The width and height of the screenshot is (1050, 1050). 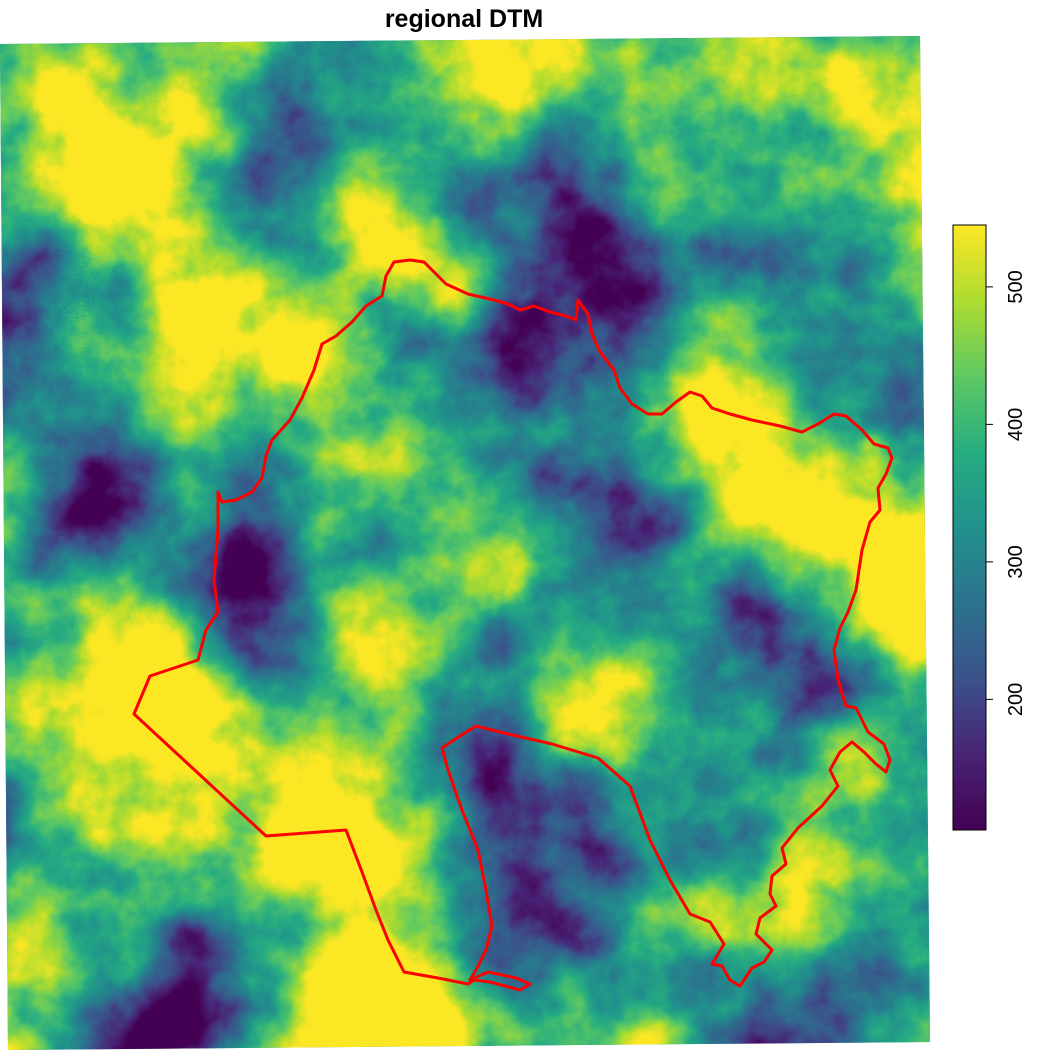 I want to click on legend-tick-label: 500, so click(x=1016, y=286).